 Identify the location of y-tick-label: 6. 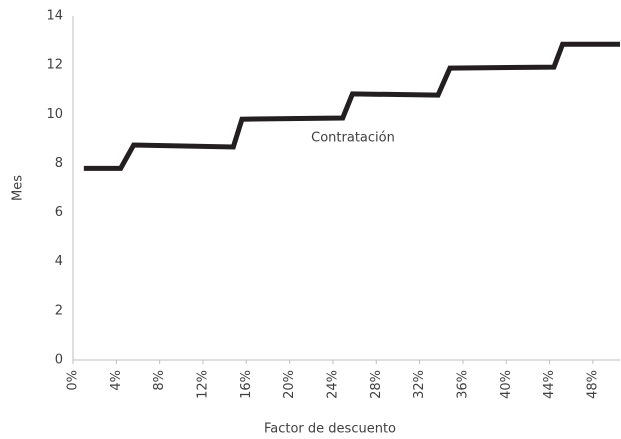
(59, 212).